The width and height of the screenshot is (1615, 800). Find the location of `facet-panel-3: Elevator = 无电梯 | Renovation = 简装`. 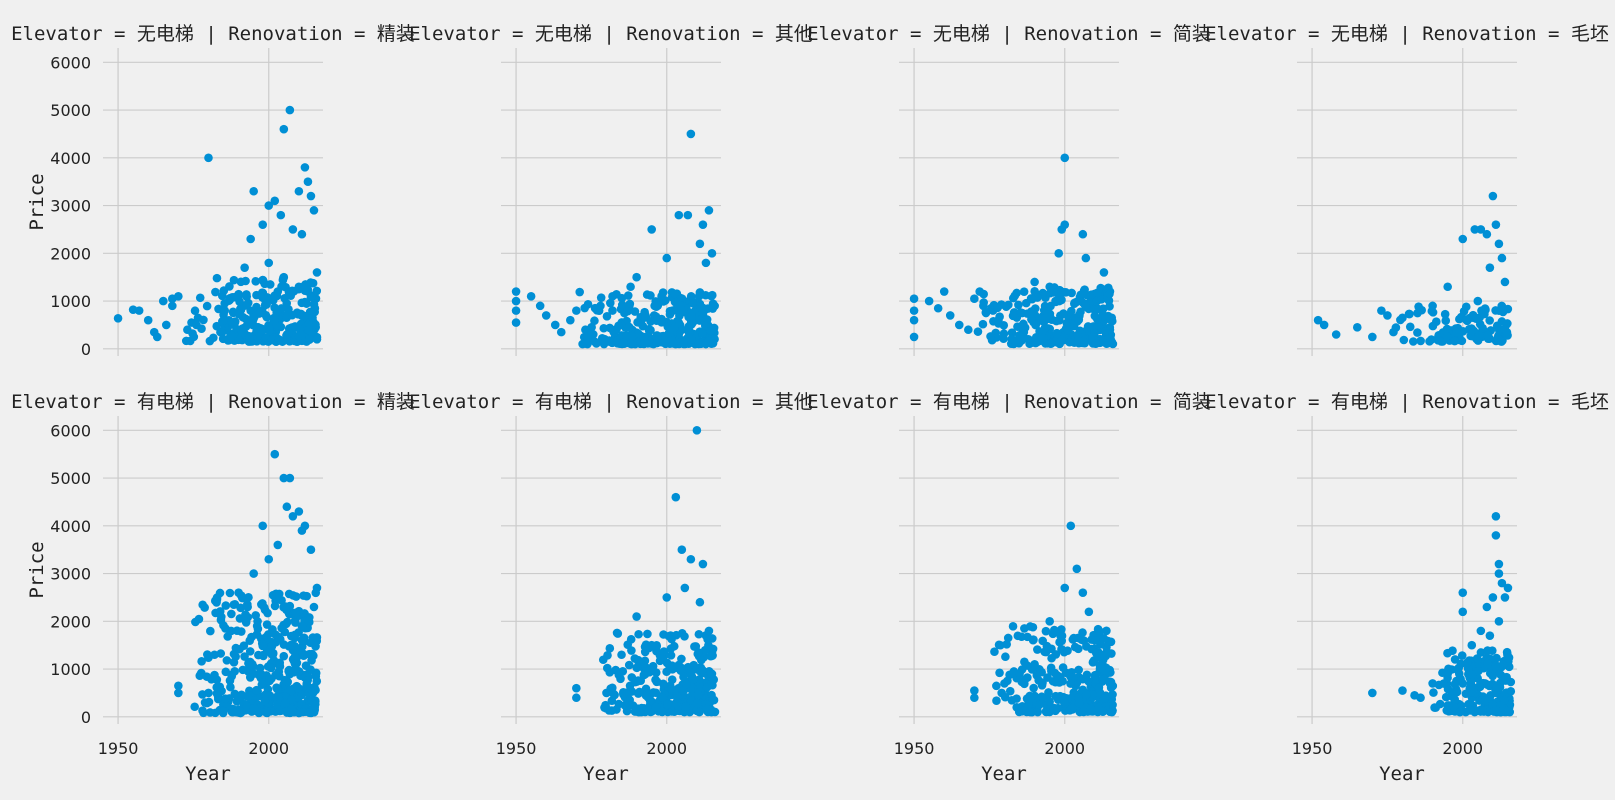

facet-panel-3: Elevator = 无电梯 | Renovation = 简装 is located at coordinates (1009, 189).